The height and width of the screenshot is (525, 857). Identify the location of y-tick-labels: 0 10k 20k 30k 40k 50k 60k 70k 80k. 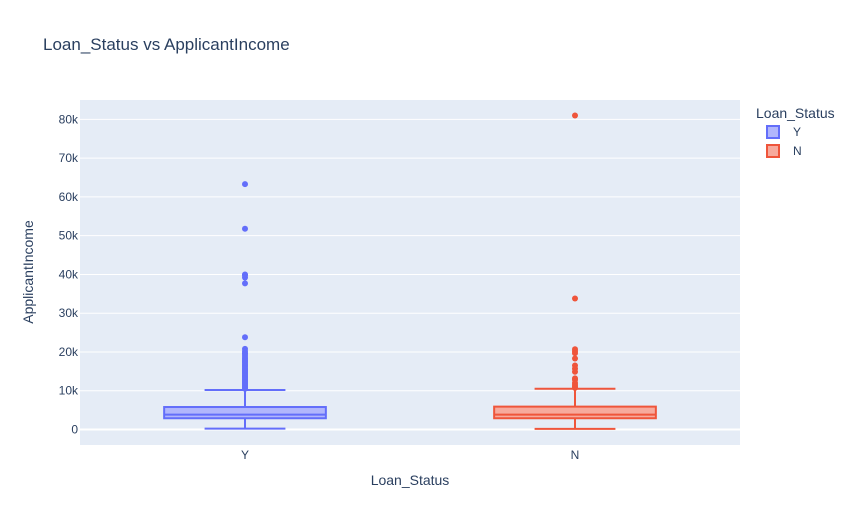
(69, 274).